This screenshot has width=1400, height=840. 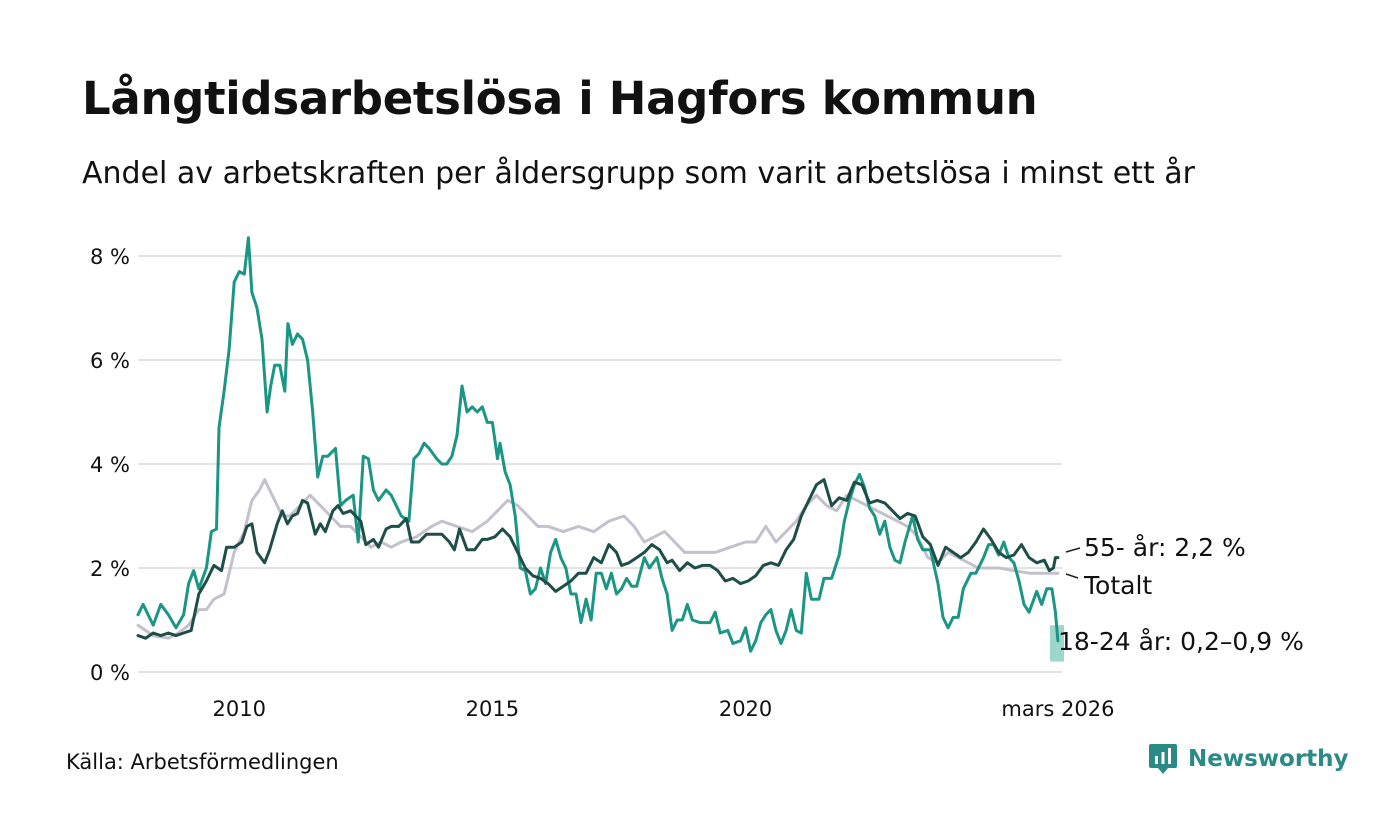 What do you see at coordinates (110, 569) in the screenshot?
I see `y-tick-label: 2 %` at bounding box center [110, 569].